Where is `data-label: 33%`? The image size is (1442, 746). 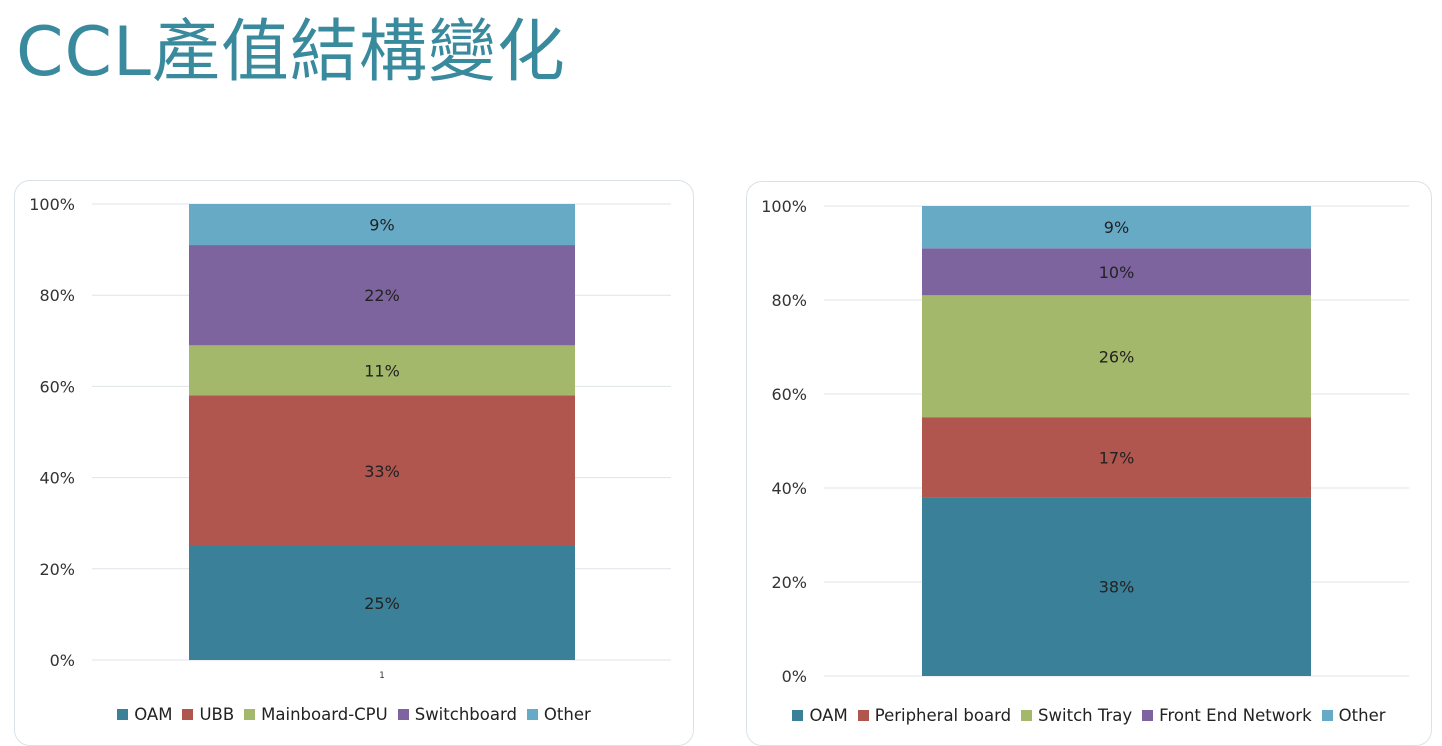
data-label: 33% is located at coordinates (382, 471).